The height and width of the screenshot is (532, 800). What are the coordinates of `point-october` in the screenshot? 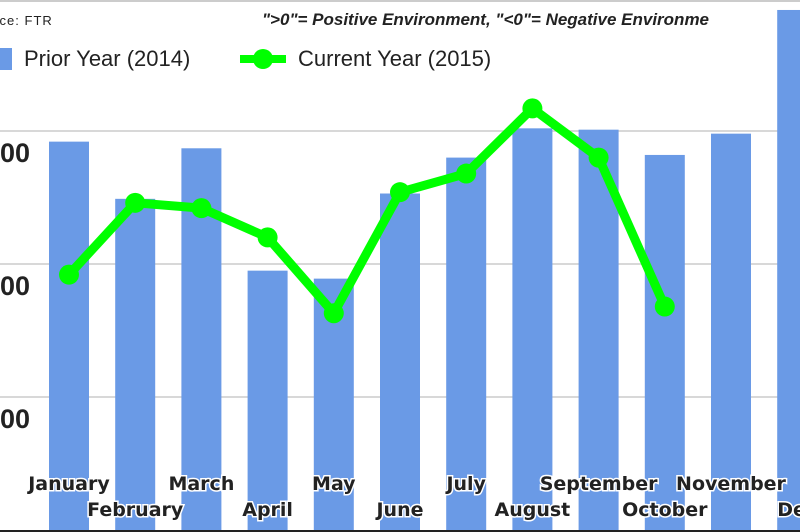 It's located at (664, 306).